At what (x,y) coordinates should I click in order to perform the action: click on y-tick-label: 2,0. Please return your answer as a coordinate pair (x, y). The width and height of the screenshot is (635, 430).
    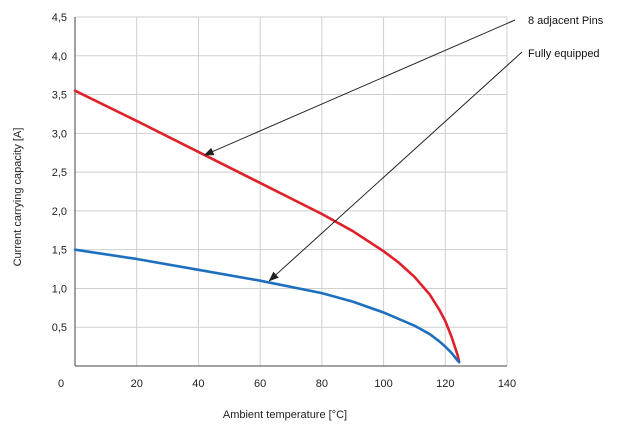
    Looking at the image, I should click on (59, 212).